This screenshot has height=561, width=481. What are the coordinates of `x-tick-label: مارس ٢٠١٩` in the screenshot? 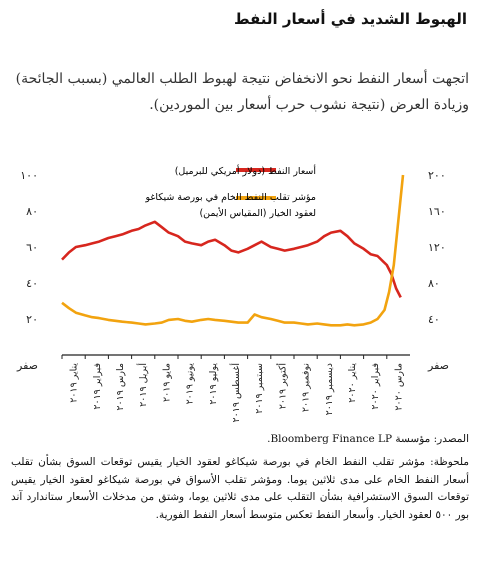 It's located at (120, 387).